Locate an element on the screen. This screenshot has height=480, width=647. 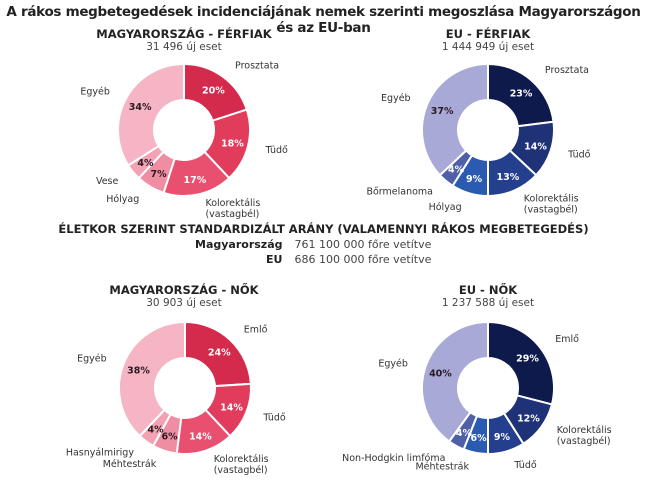
slice-percent-label: 40% is located at coordinates (440, 374).